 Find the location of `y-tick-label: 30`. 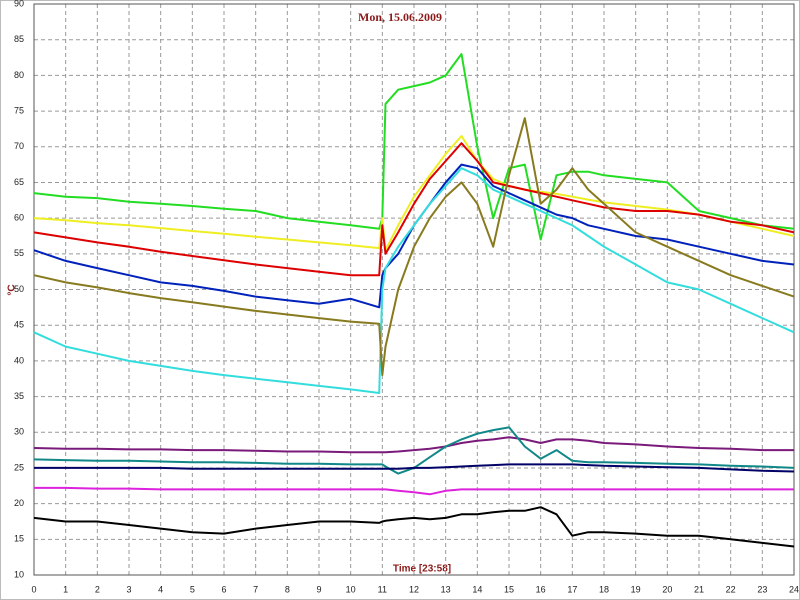

y-tick-label: 30 is located at coordinates (19, 432).